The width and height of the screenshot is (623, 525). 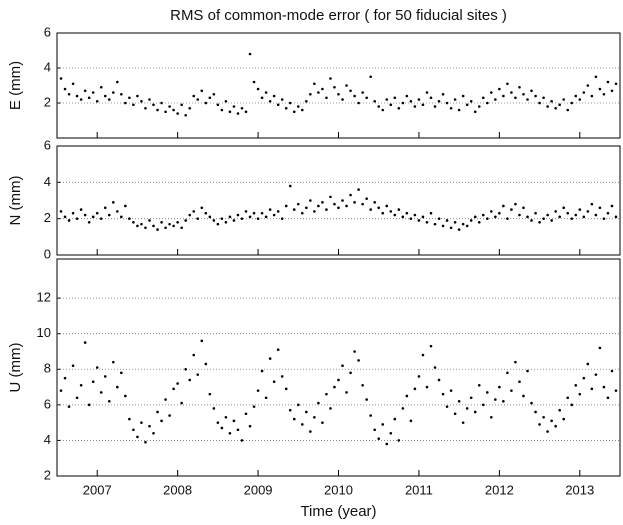 What do you see at coordinates (97, 489) in the screenshot?
I see `x-tick-label: 2007` at bounding box center [97, 489].